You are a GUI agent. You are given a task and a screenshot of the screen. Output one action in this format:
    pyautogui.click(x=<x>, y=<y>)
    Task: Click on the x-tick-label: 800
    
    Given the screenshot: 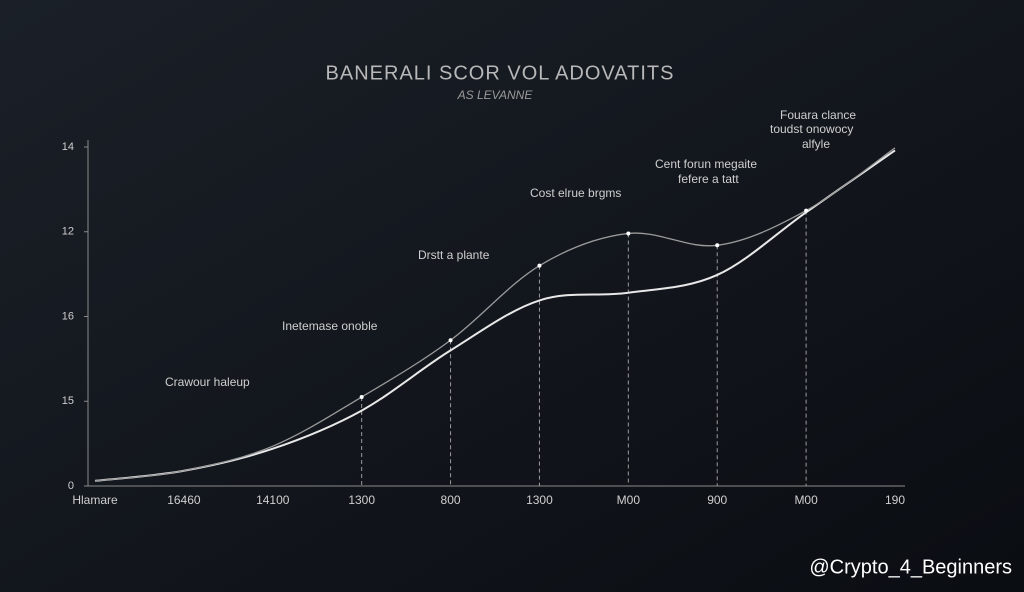 What is the action you would take?
    pyautogui.click(x=451, y=500)
    